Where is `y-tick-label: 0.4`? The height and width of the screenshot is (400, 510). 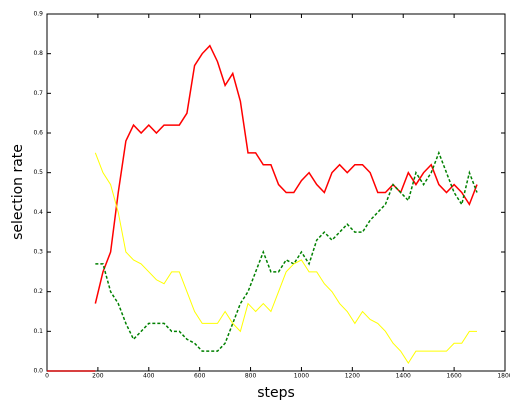 y-tick-label: 0.4 is located at coordinates (38, 212).